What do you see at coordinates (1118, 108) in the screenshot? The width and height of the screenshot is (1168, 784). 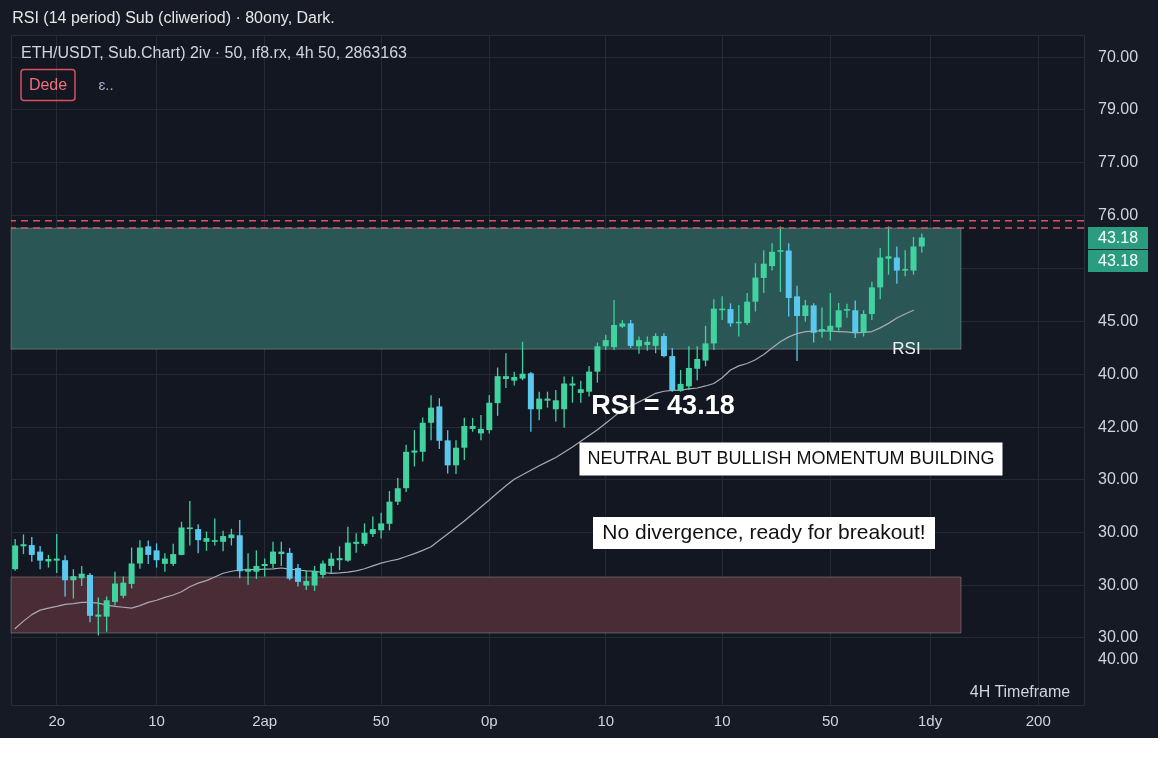 I see `text: 79.00` at bounding box center [1118, 108].